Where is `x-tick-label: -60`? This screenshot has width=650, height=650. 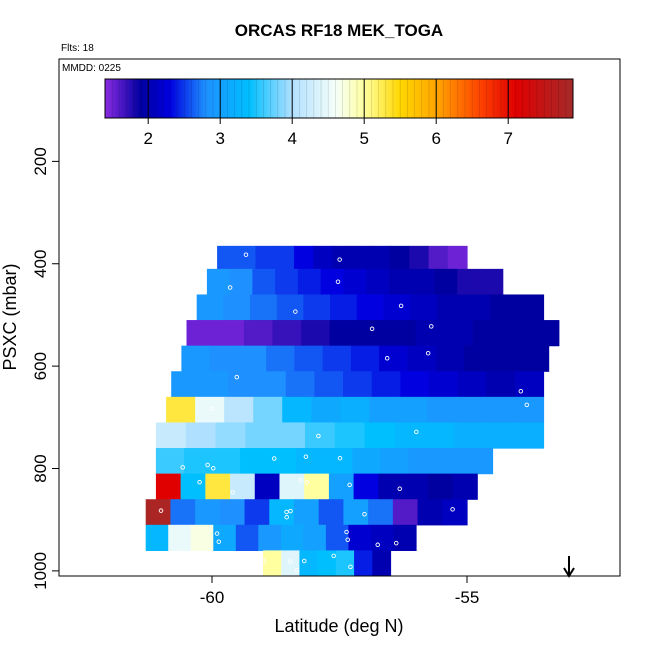 x-tick-label: -60 is located at coordinates (212, 597).